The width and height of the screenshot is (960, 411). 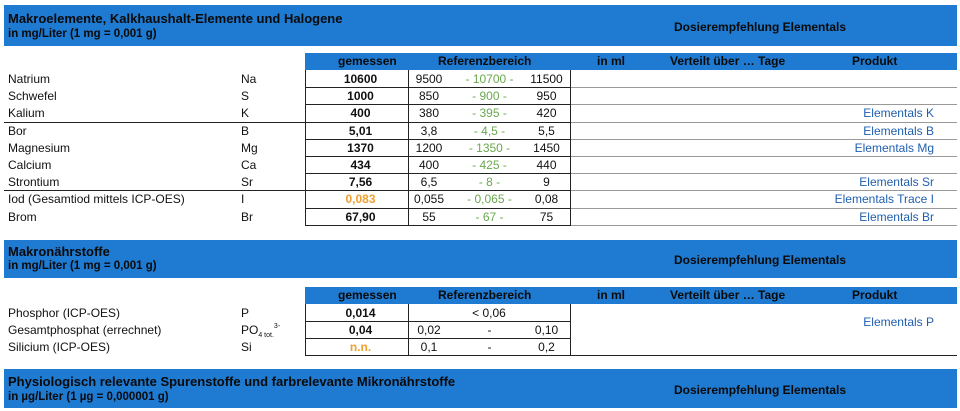 I want to click on reference-target: - 425 -, so click(x=489, y=165).